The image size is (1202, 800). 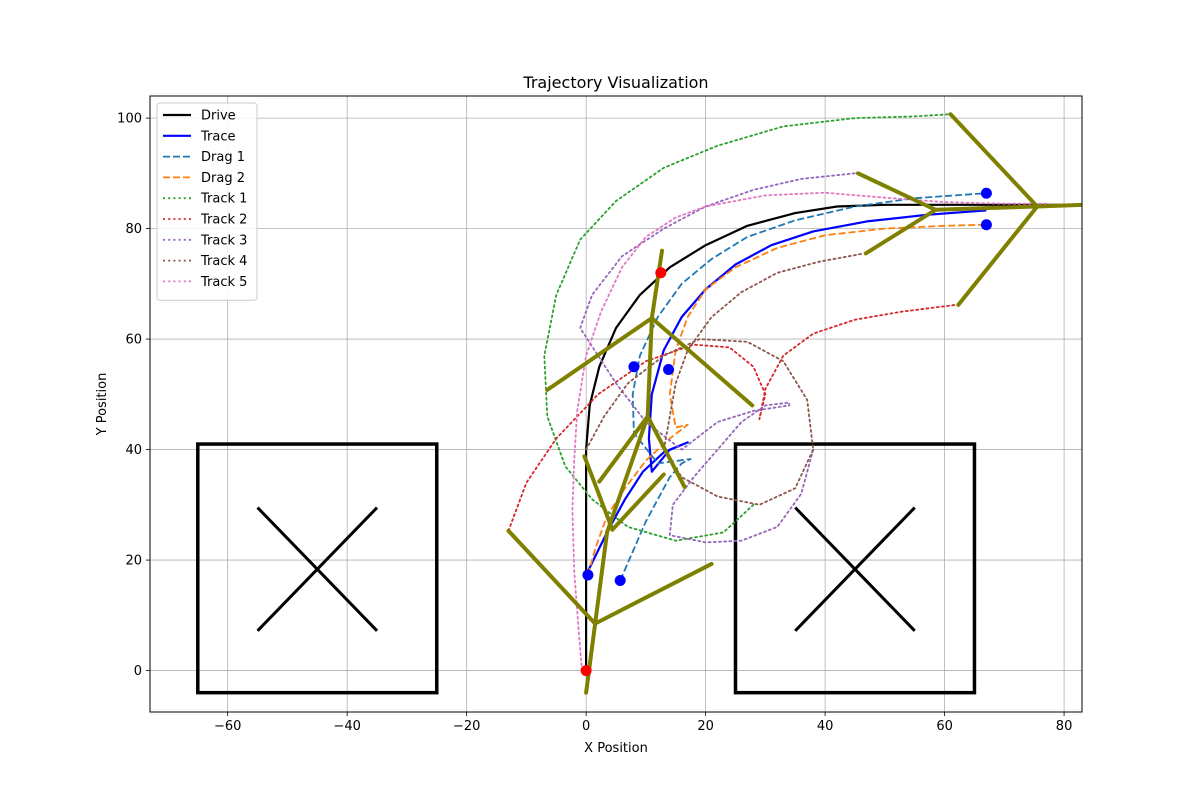 What do you see at coordinates (102, 405) in the screenshot?
I see `y-axis-label: Y Position` at bounding box center [102, 405].